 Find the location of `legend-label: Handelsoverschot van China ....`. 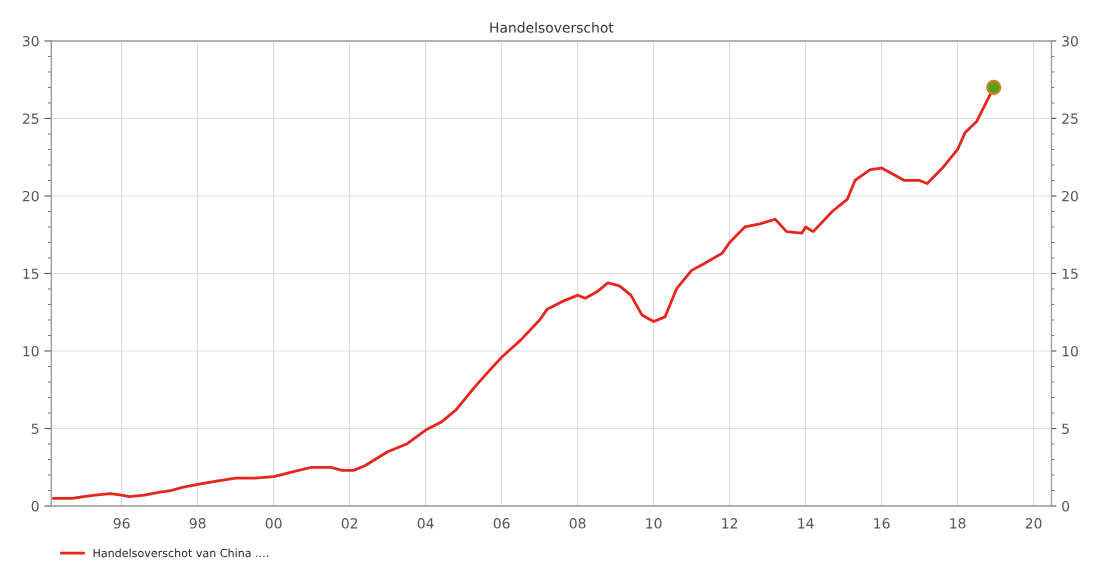

legend-label: Handelsoverschot van China .... is located at coordinates (181, 553).